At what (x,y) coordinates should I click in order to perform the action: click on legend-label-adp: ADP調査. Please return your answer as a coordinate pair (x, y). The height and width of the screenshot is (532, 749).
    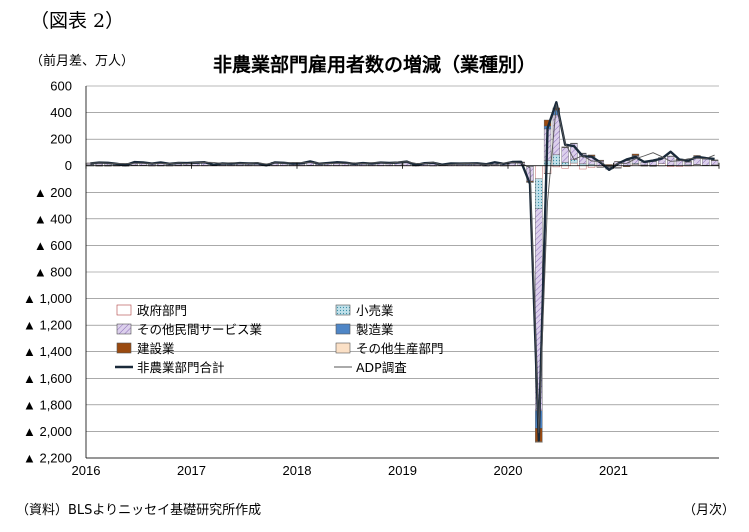
    Looking at the image, I should click on (381, 367).